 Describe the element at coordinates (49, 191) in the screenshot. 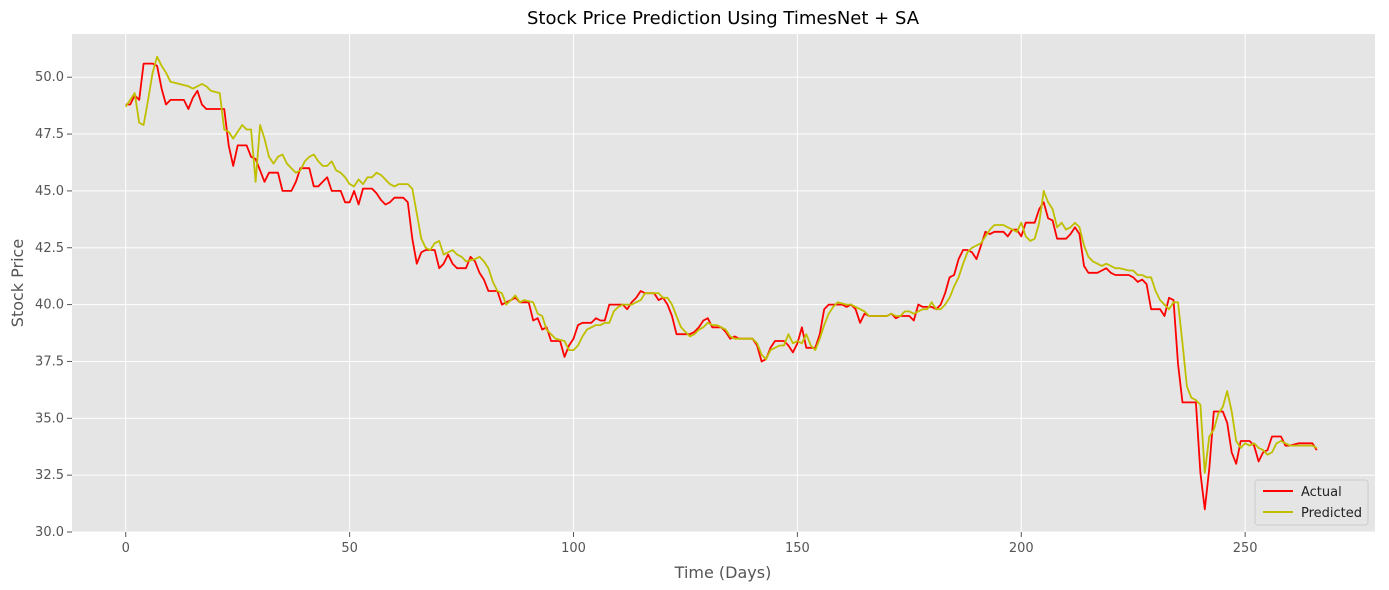

I see `y-tick-label: 45.0` at that location.